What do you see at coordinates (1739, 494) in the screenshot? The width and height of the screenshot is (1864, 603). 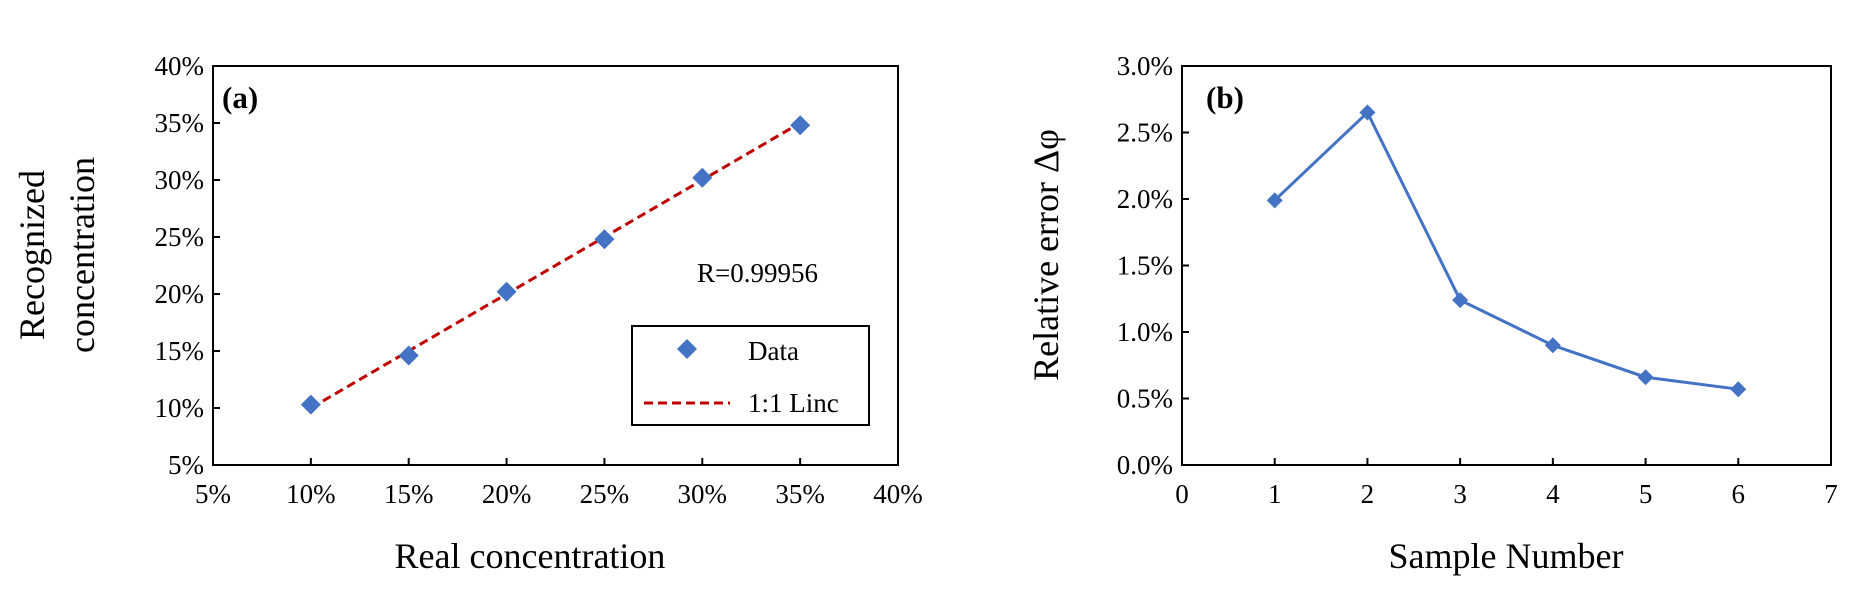 I see `x-tick-label: 6` at bounding box center [1739, 494].